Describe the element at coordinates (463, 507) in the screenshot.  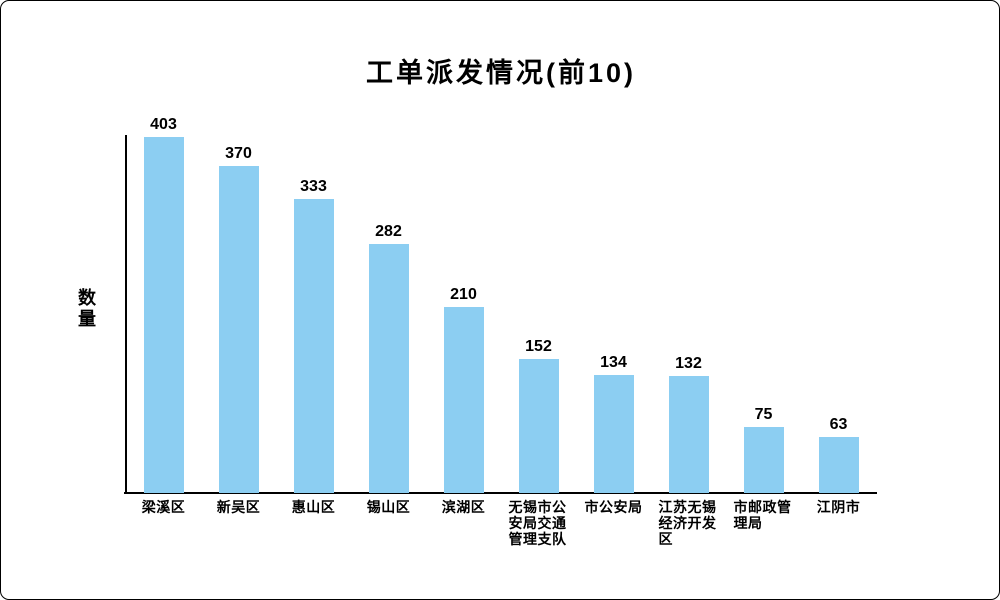
I see `x-tick-label: 滨湖区` at that location.